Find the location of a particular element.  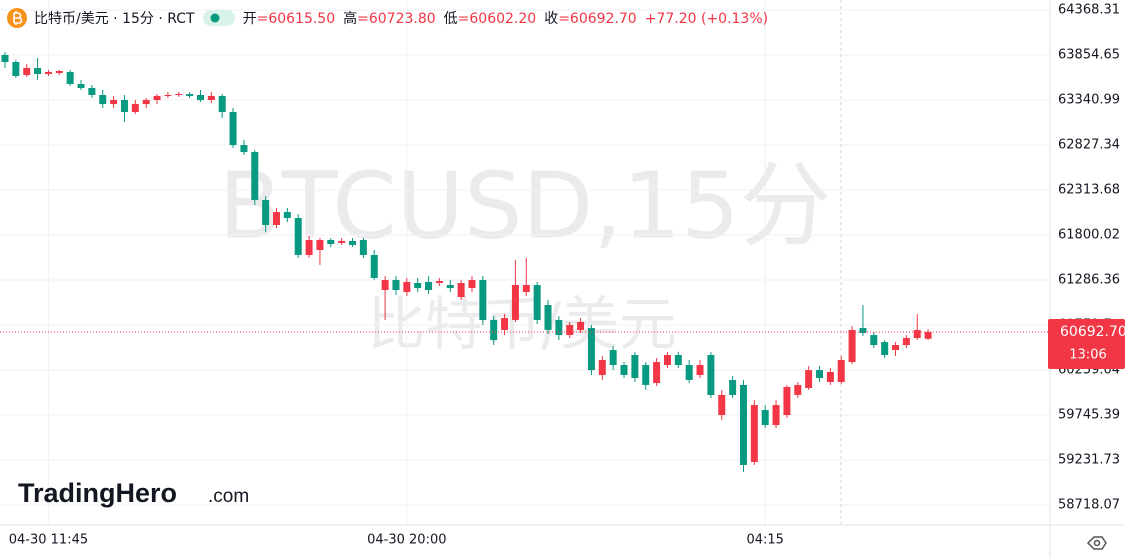

logo: TradingHero .com is located at coordinates (133, 493).